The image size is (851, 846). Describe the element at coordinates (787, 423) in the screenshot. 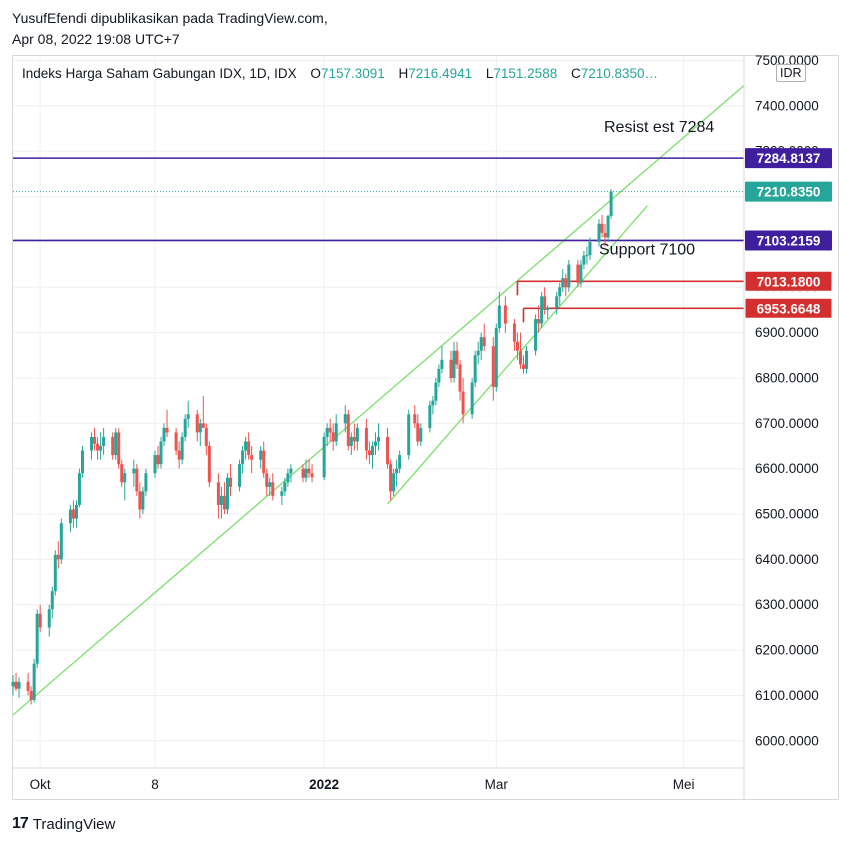

I see `y-tick-label: 6700.0000` at that location.